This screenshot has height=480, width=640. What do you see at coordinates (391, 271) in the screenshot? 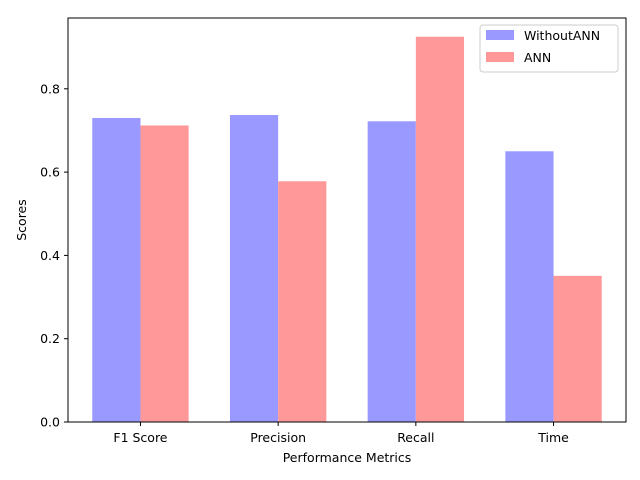
I see `bar-withoutann-recall` at bounding box center [391, 271].